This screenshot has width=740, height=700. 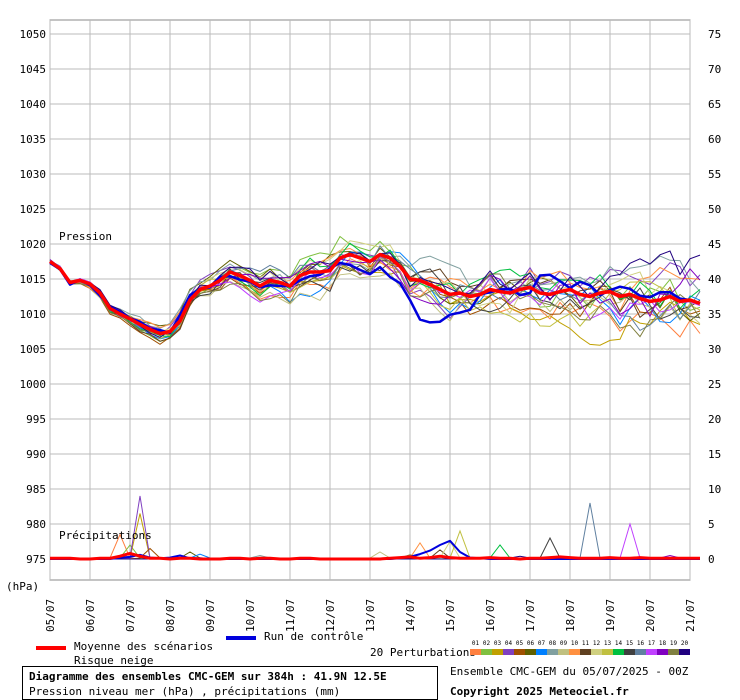 I want to click on perturbation-number: 14, so click(x=618, y=643).